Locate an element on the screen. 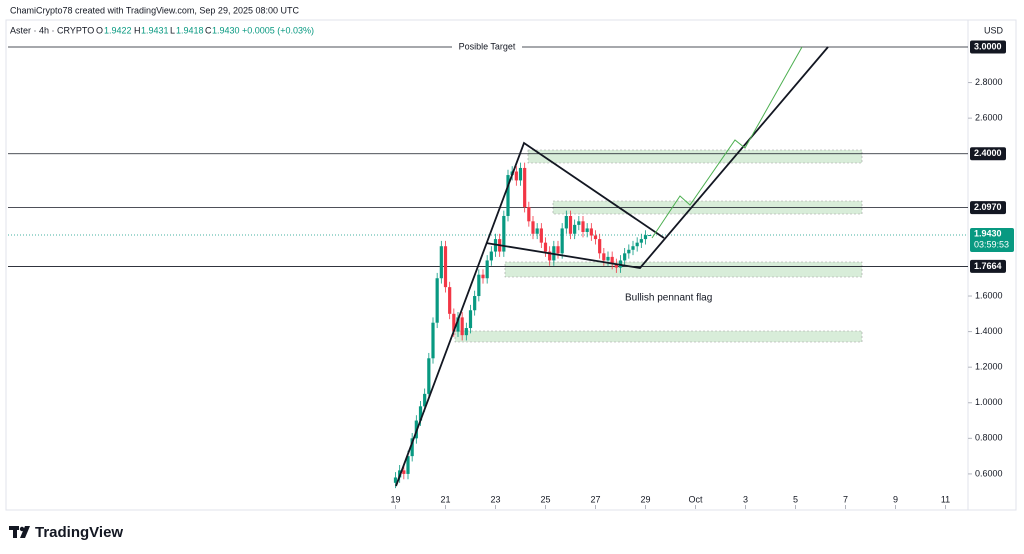 The image size is (1024, 554). logo-stem is located at coordinates (15, 532).